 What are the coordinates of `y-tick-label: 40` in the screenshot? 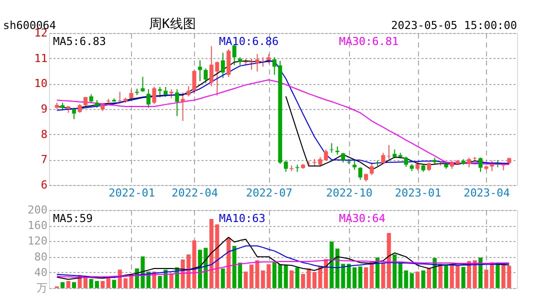 It's located at (41, 272).